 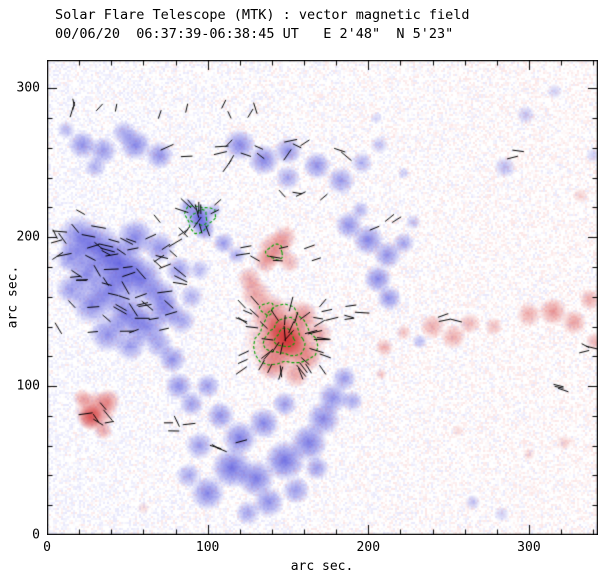 I want to click on x-tick-label: 100, so click(x=207, y=547).